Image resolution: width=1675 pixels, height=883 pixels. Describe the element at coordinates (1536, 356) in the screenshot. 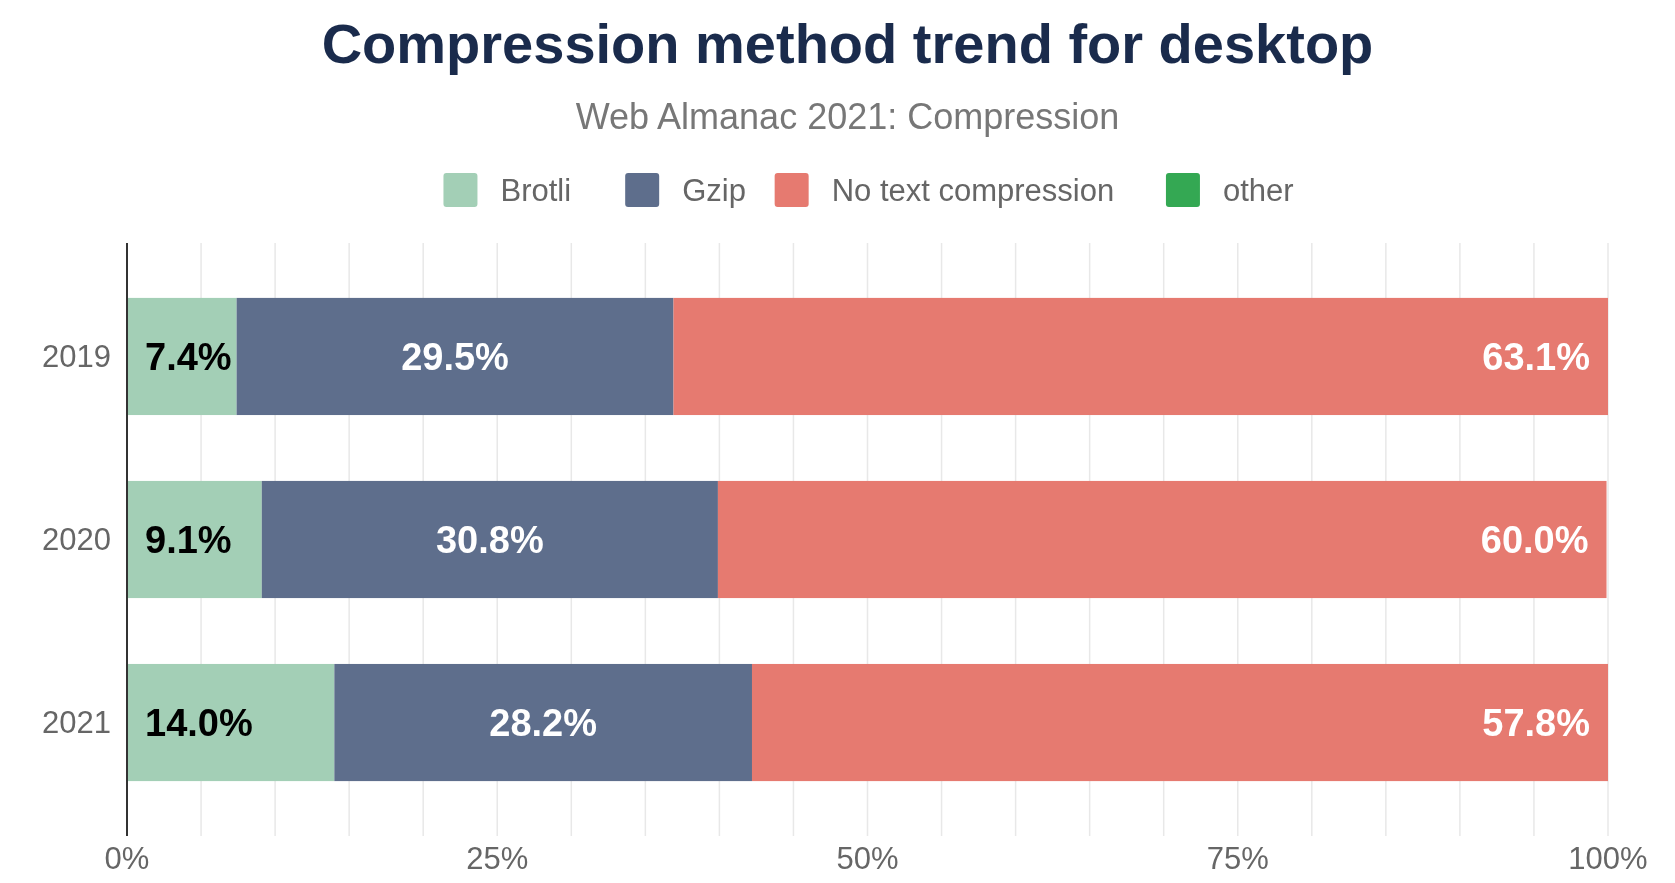

I see `data-label: 63.1%` at that location.